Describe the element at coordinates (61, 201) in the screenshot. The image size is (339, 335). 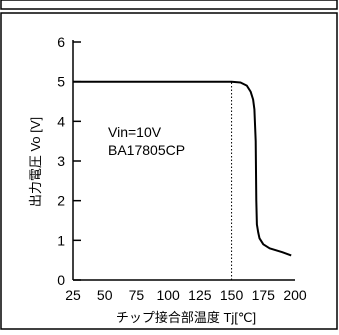
I see `y-tick-label: 2` at that location.